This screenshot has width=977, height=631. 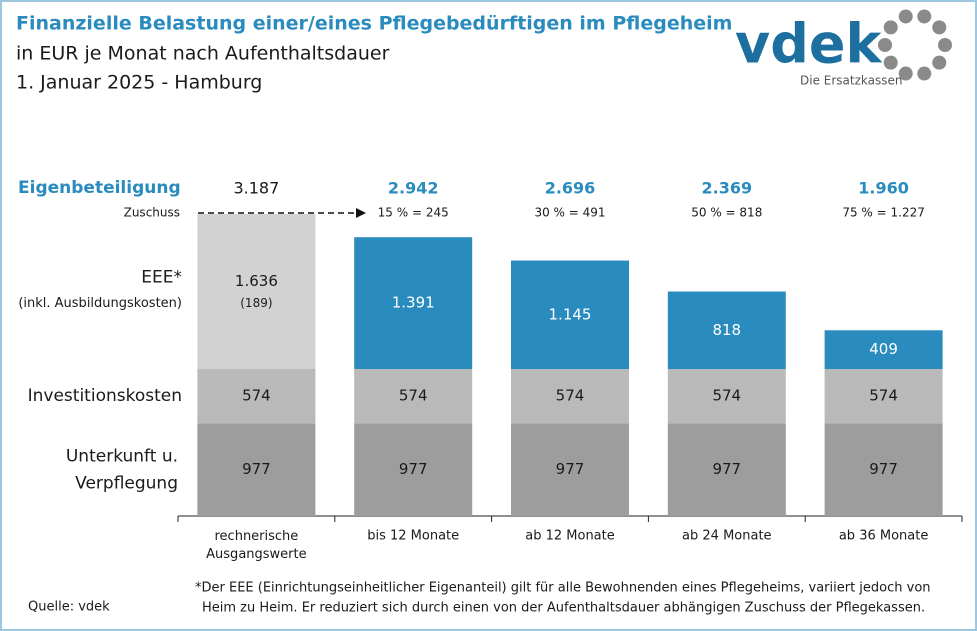 What do you see at coordinates (256, 545) in the screenshot?
I see `x-tick-label: rechnerische Ausgangswerte` at bounding box center [256, 545].